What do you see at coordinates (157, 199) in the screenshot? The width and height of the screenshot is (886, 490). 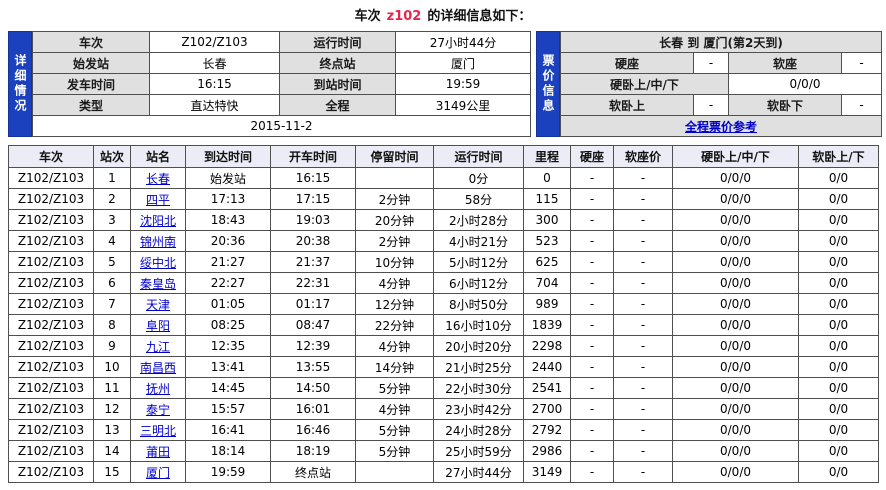 I see `station-link: 四平` at bounding box center [157, 199].